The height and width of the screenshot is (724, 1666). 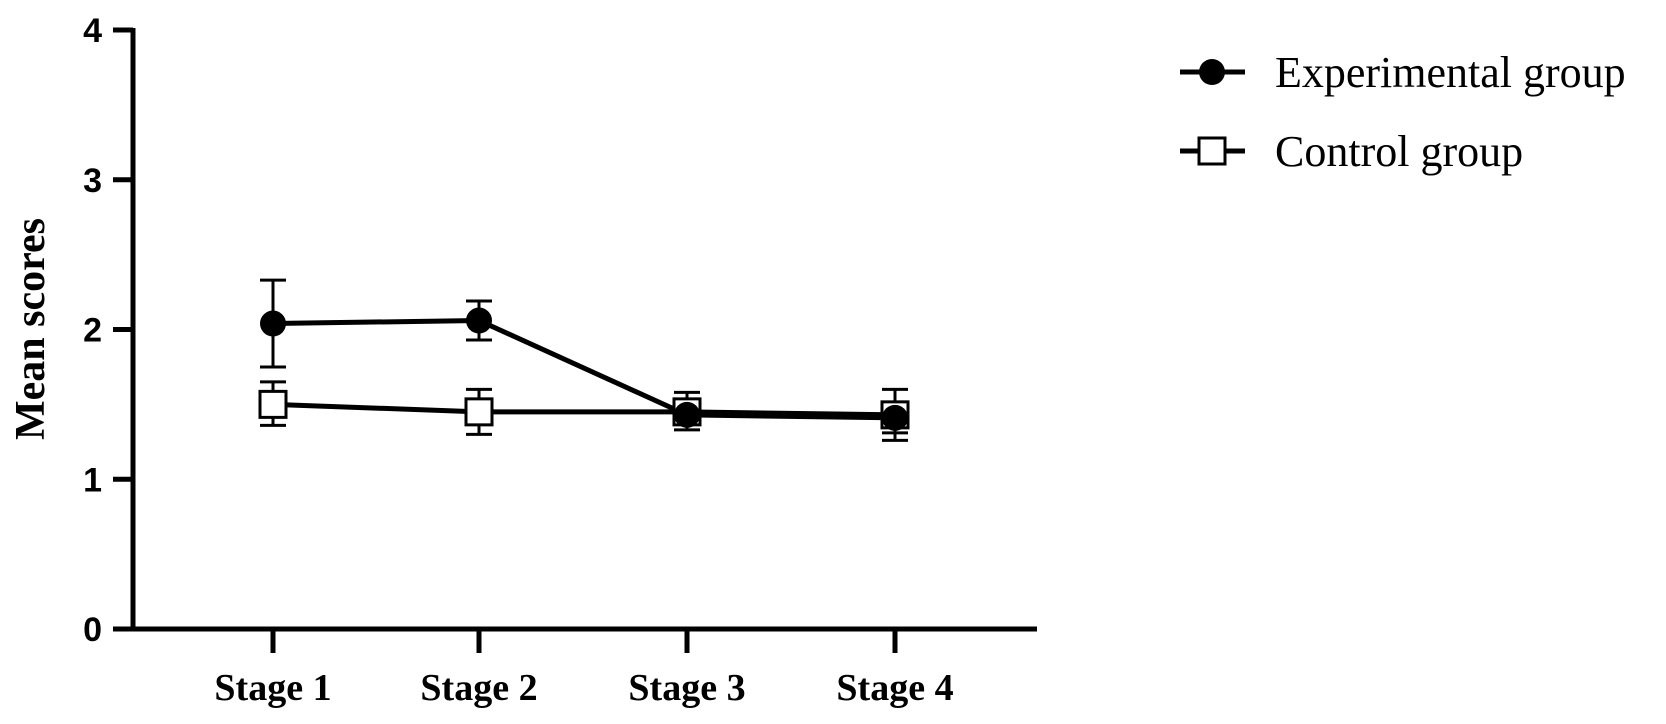 I want to click on y-ticks: 0 1 2 3 4, so click(x=108, y=330).